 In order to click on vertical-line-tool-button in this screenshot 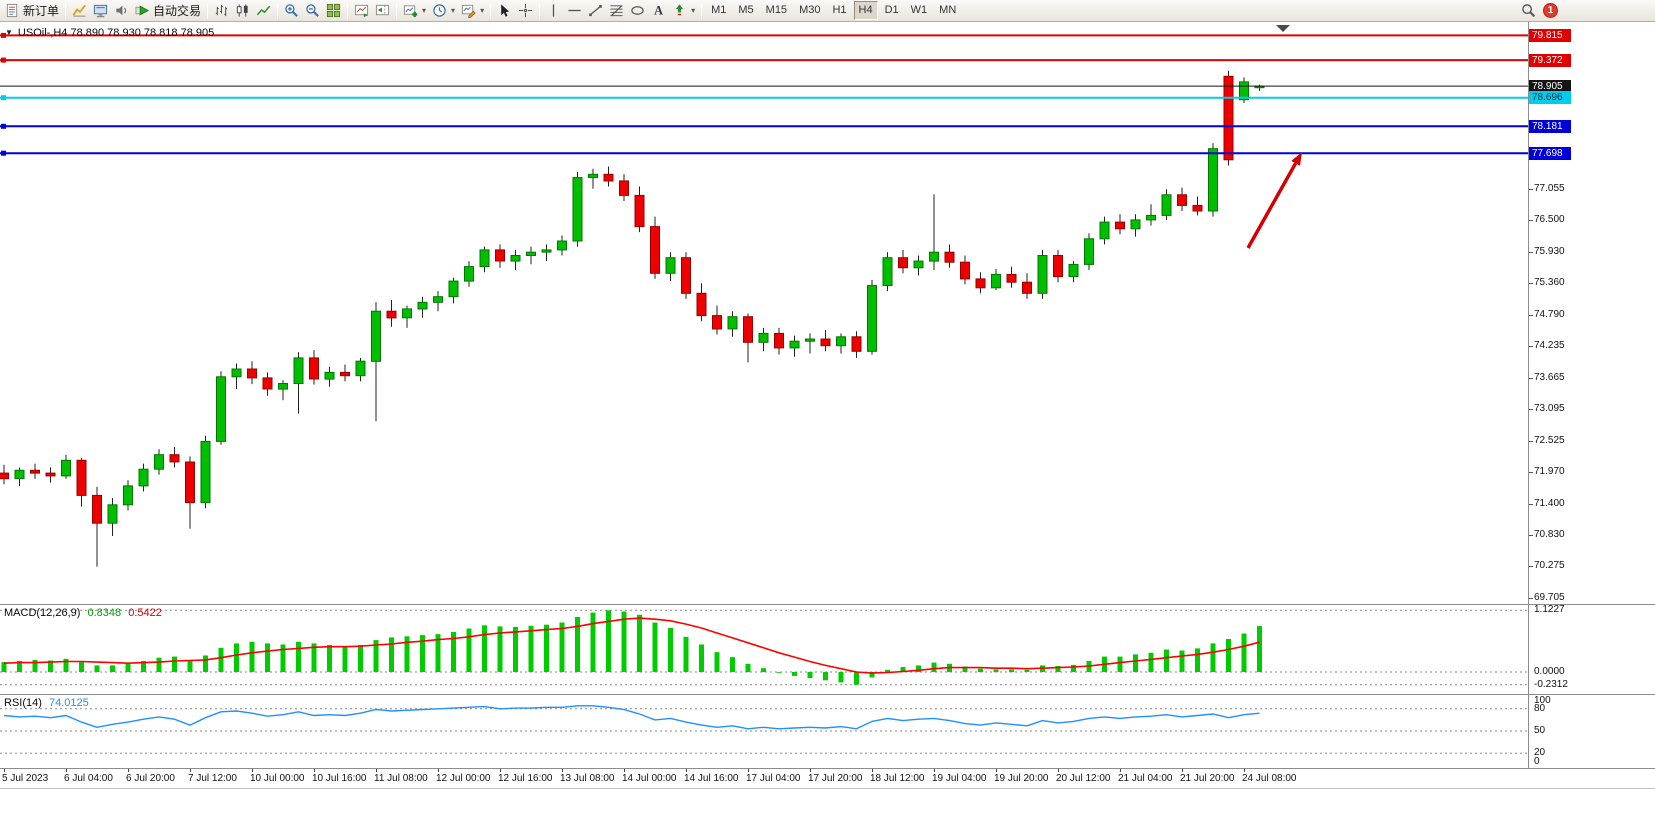, I will do `click(553, 11)`.